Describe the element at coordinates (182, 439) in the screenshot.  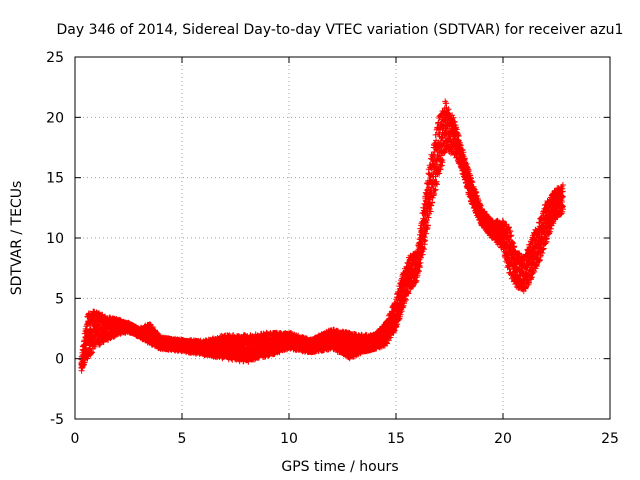
I see `x-tick-label: 5` at that location.